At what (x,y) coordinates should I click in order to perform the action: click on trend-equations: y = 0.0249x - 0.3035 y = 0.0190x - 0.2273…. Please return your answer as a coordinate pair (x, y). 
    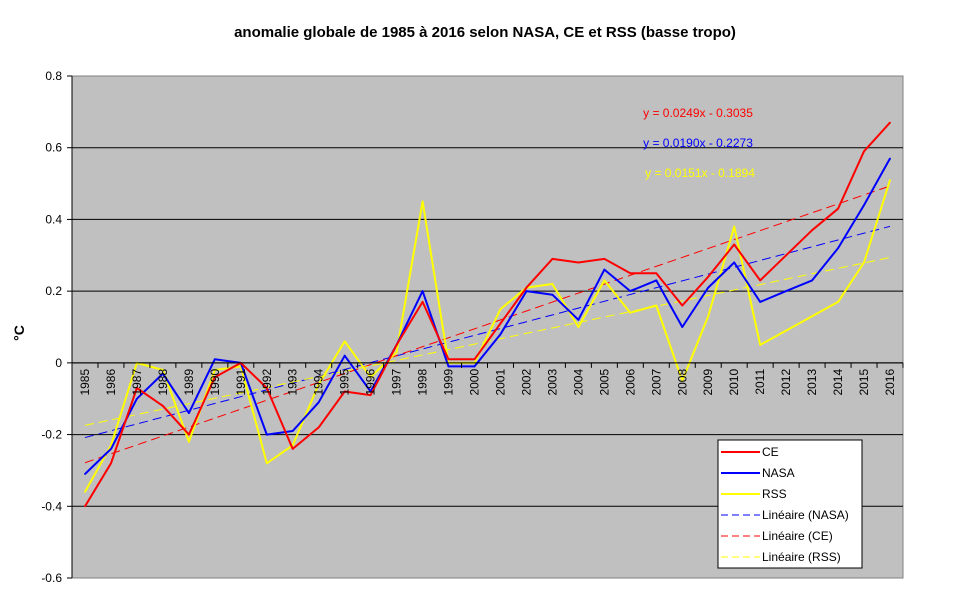
    Looking at the image, I should click on (699, 143).